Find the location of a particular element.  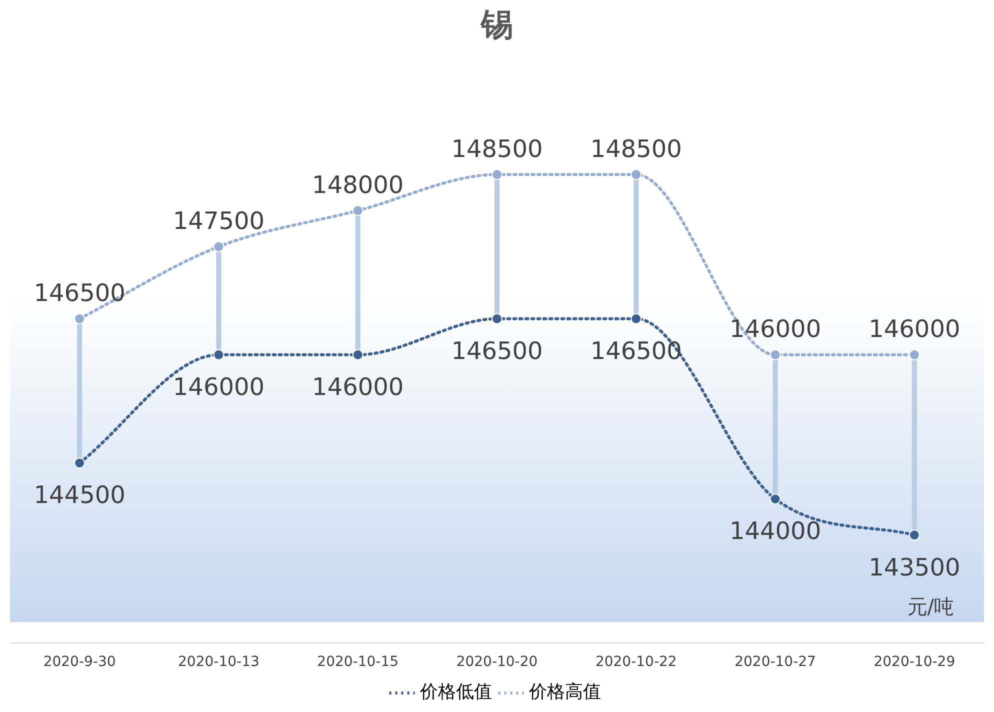

x-tick-label: 2020-10-22 is located at coordinates (636, 662).